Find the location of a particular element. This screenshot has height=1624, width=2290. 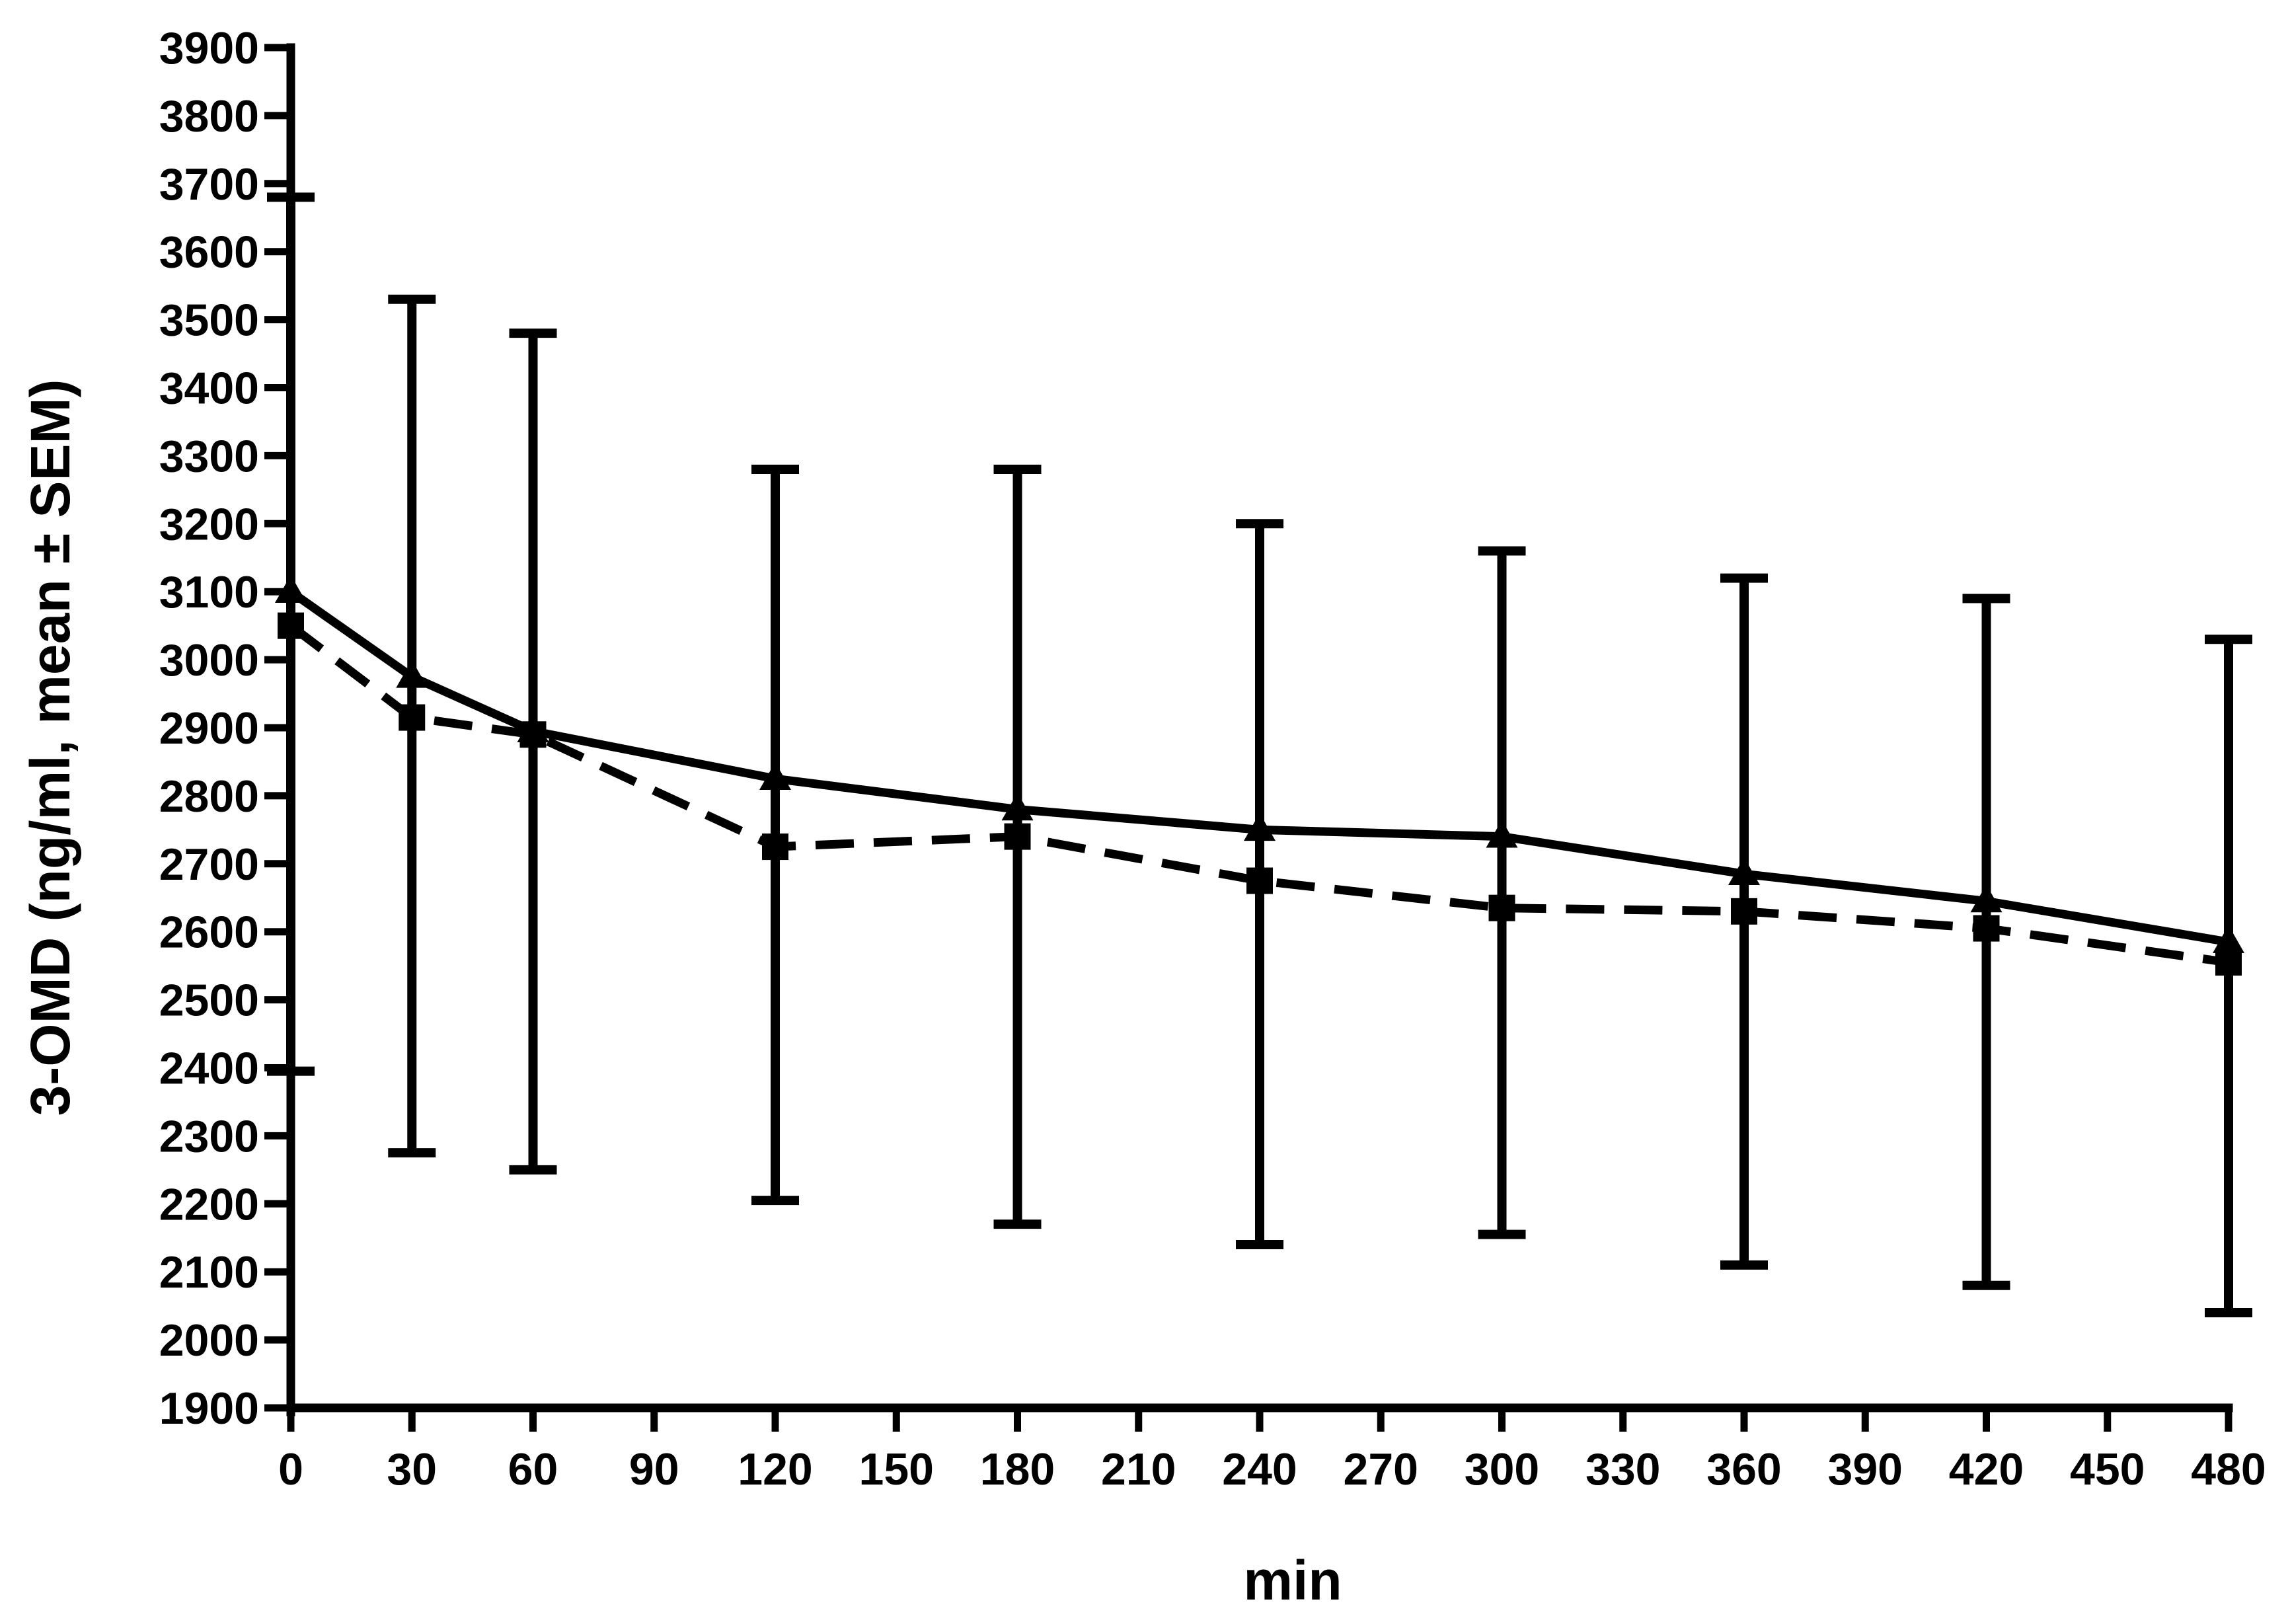

y-tick-label: 3200 is located at coordinates (209, 524).